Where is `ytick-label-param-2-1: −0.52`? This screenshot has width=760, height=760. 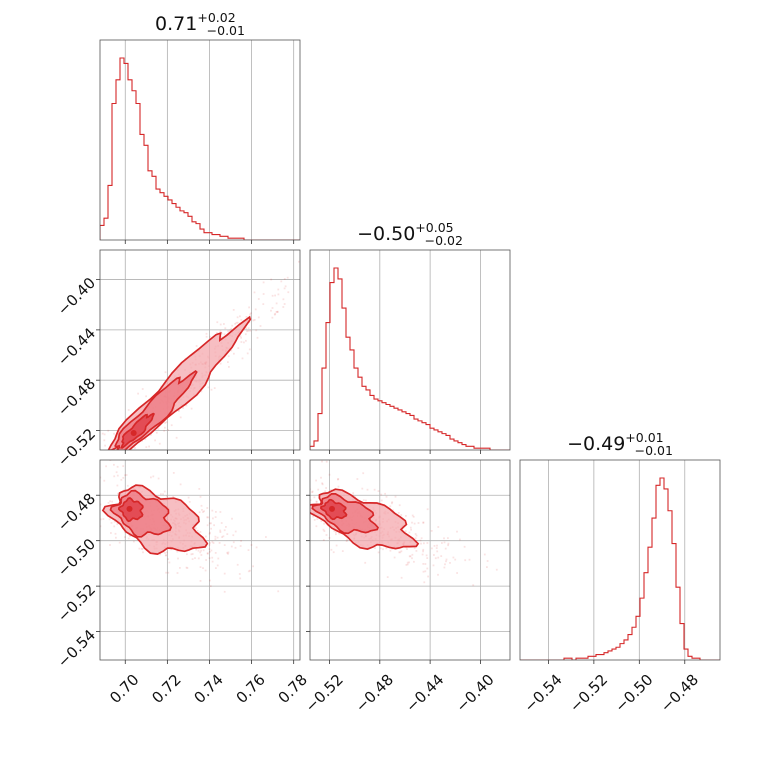 ytick-label-param-2-1: −0.52 is located at coordinates (76, 602).